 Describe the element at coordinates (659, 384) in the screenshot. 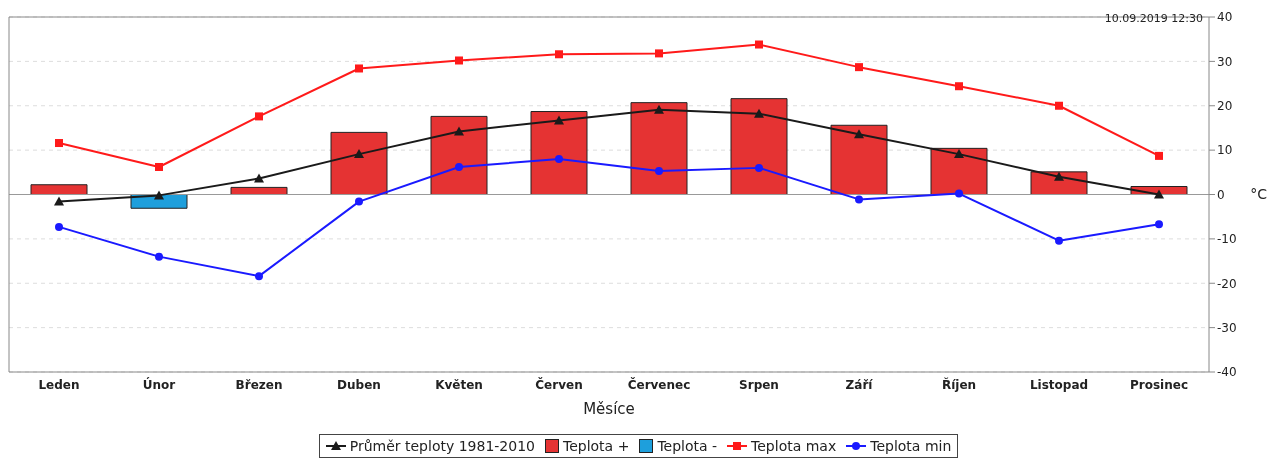

I see `x-tick-label: Červenec` at that location.